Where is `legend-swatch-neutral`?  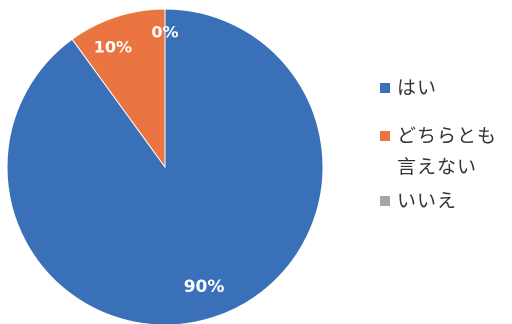 legend-swatch-neutral is located at coordinates (385, 136).